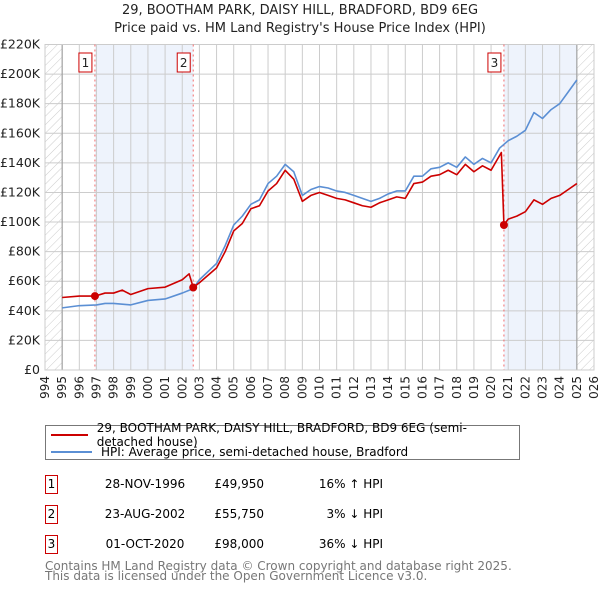  What do you see at coordinates (350, 544) in the screenshot?
I see `sale-hpi-diff: 36% ↓ HPI` at bounding box center [350, 544].